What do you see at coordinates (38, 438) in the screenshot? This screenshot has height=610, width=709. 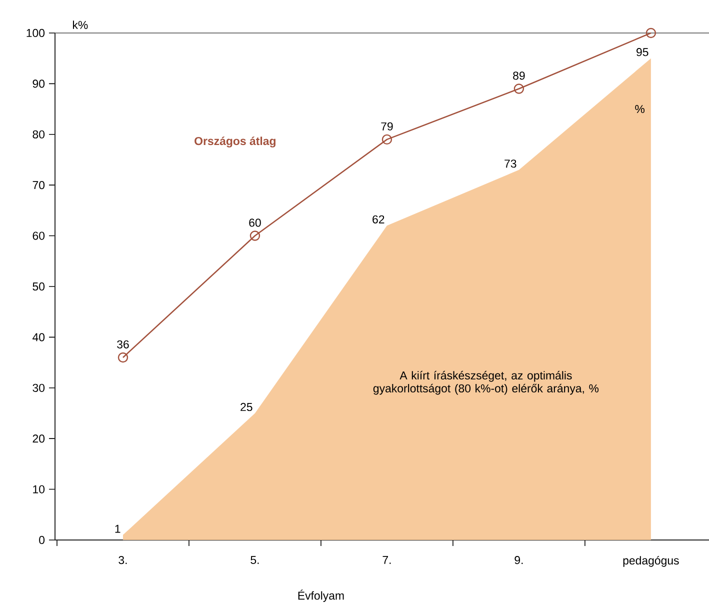 I see `y-tick-label: 20` at bounding box center [38, 438].